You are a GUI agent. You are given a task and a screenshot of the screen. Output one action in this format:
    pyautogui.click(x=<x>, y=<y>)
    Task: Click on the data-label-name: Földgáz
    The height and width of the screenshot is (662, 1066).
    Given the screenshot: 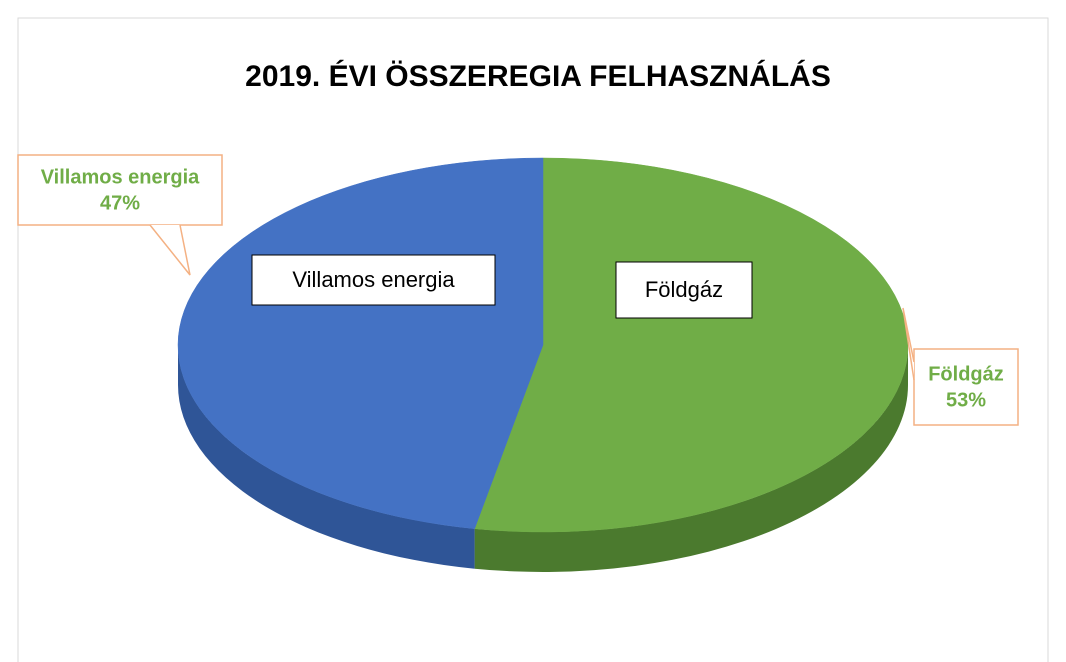 What is the action you would take?
    pyautogui.click(x=966, y=374)
    